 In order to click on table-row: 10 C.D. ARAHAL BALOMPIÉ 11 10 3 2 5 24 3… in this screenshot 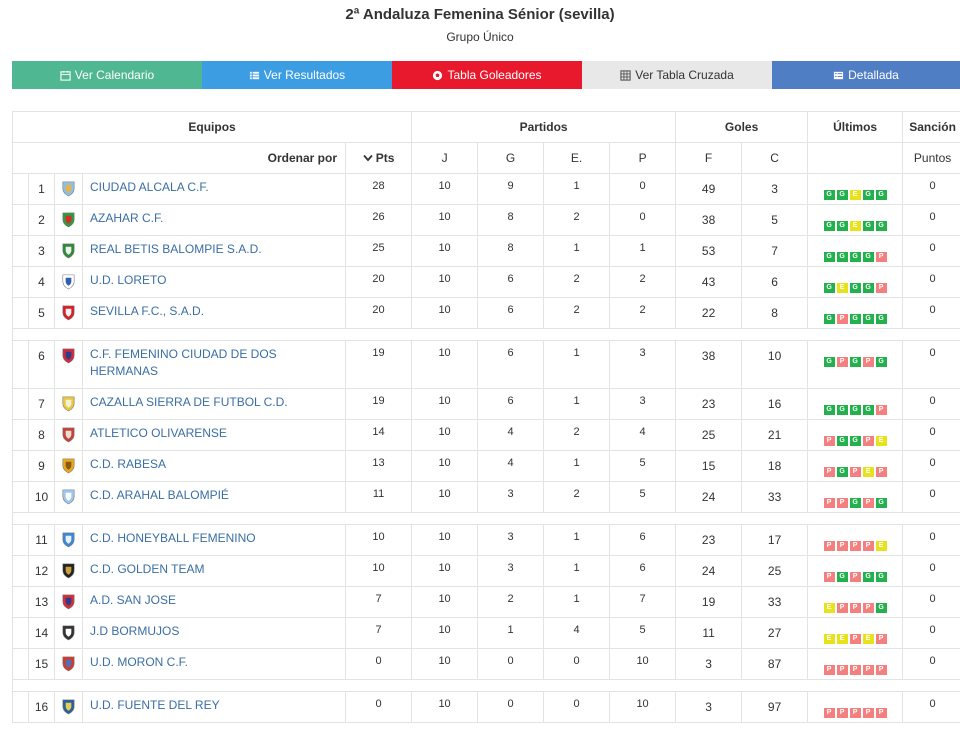, I will do `click(486, 497)`.